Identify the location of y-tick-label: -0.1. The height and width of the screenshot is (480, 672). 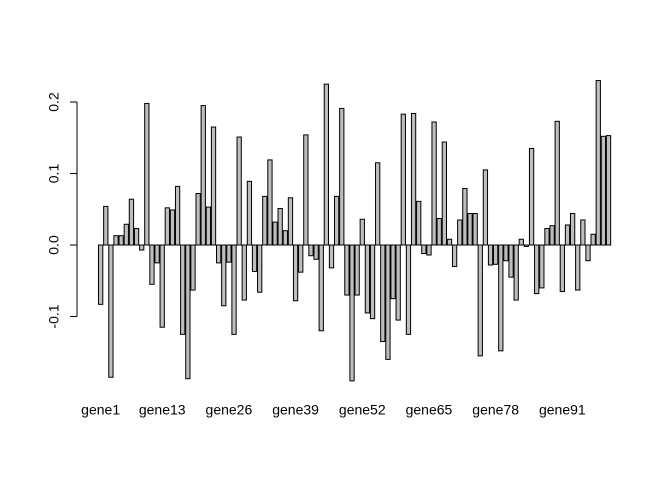
(54, 316).